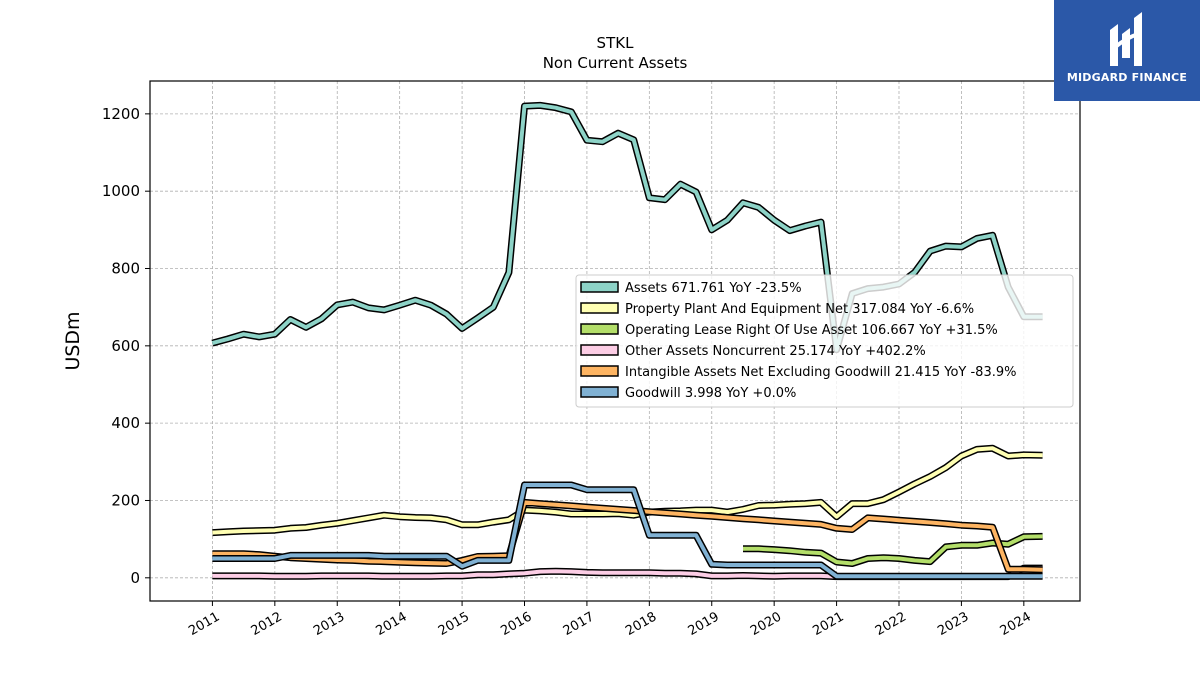  I want to click on x-tick-label: 2017, so click(579, 624).